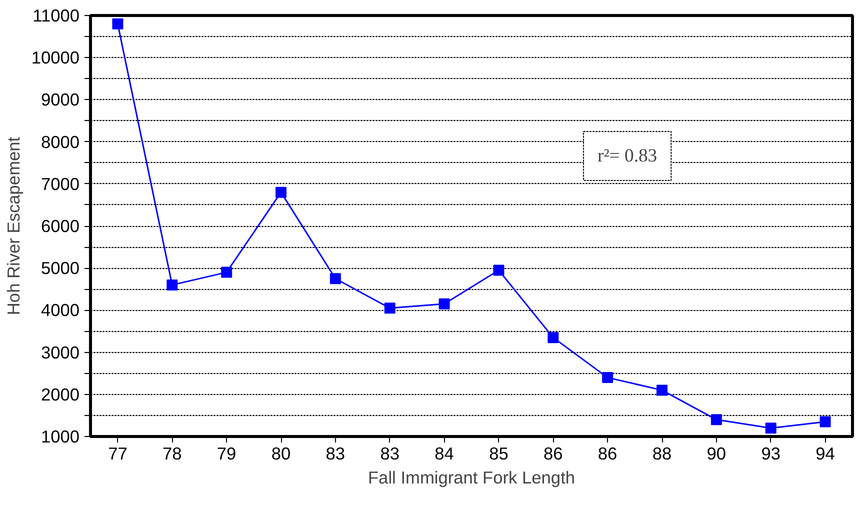  Describe the element at coordinates (172, 454) in the screenshot. I see `x-tick-label: 78` at that location.